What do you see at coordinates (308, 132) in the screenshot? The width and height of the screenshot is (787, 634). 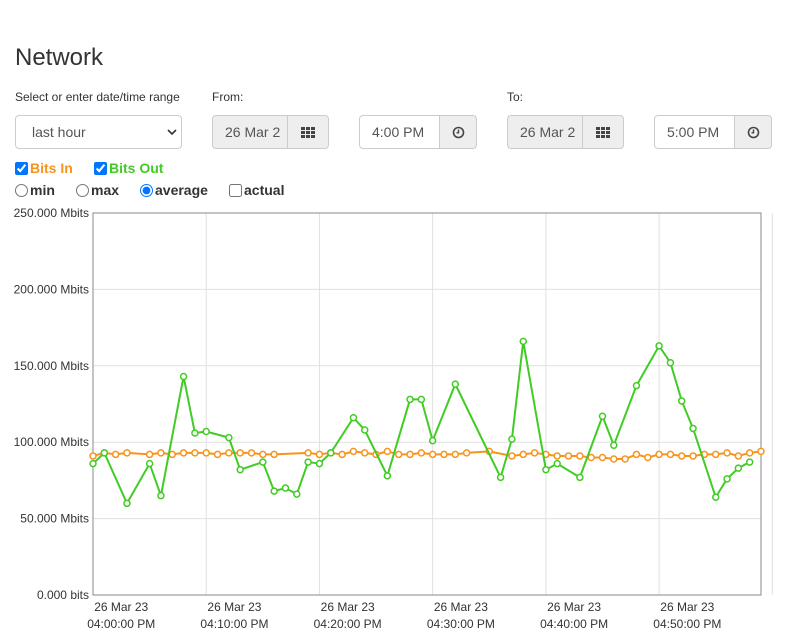 I see `from-date-picker-button` at bounding box center [308, 132].